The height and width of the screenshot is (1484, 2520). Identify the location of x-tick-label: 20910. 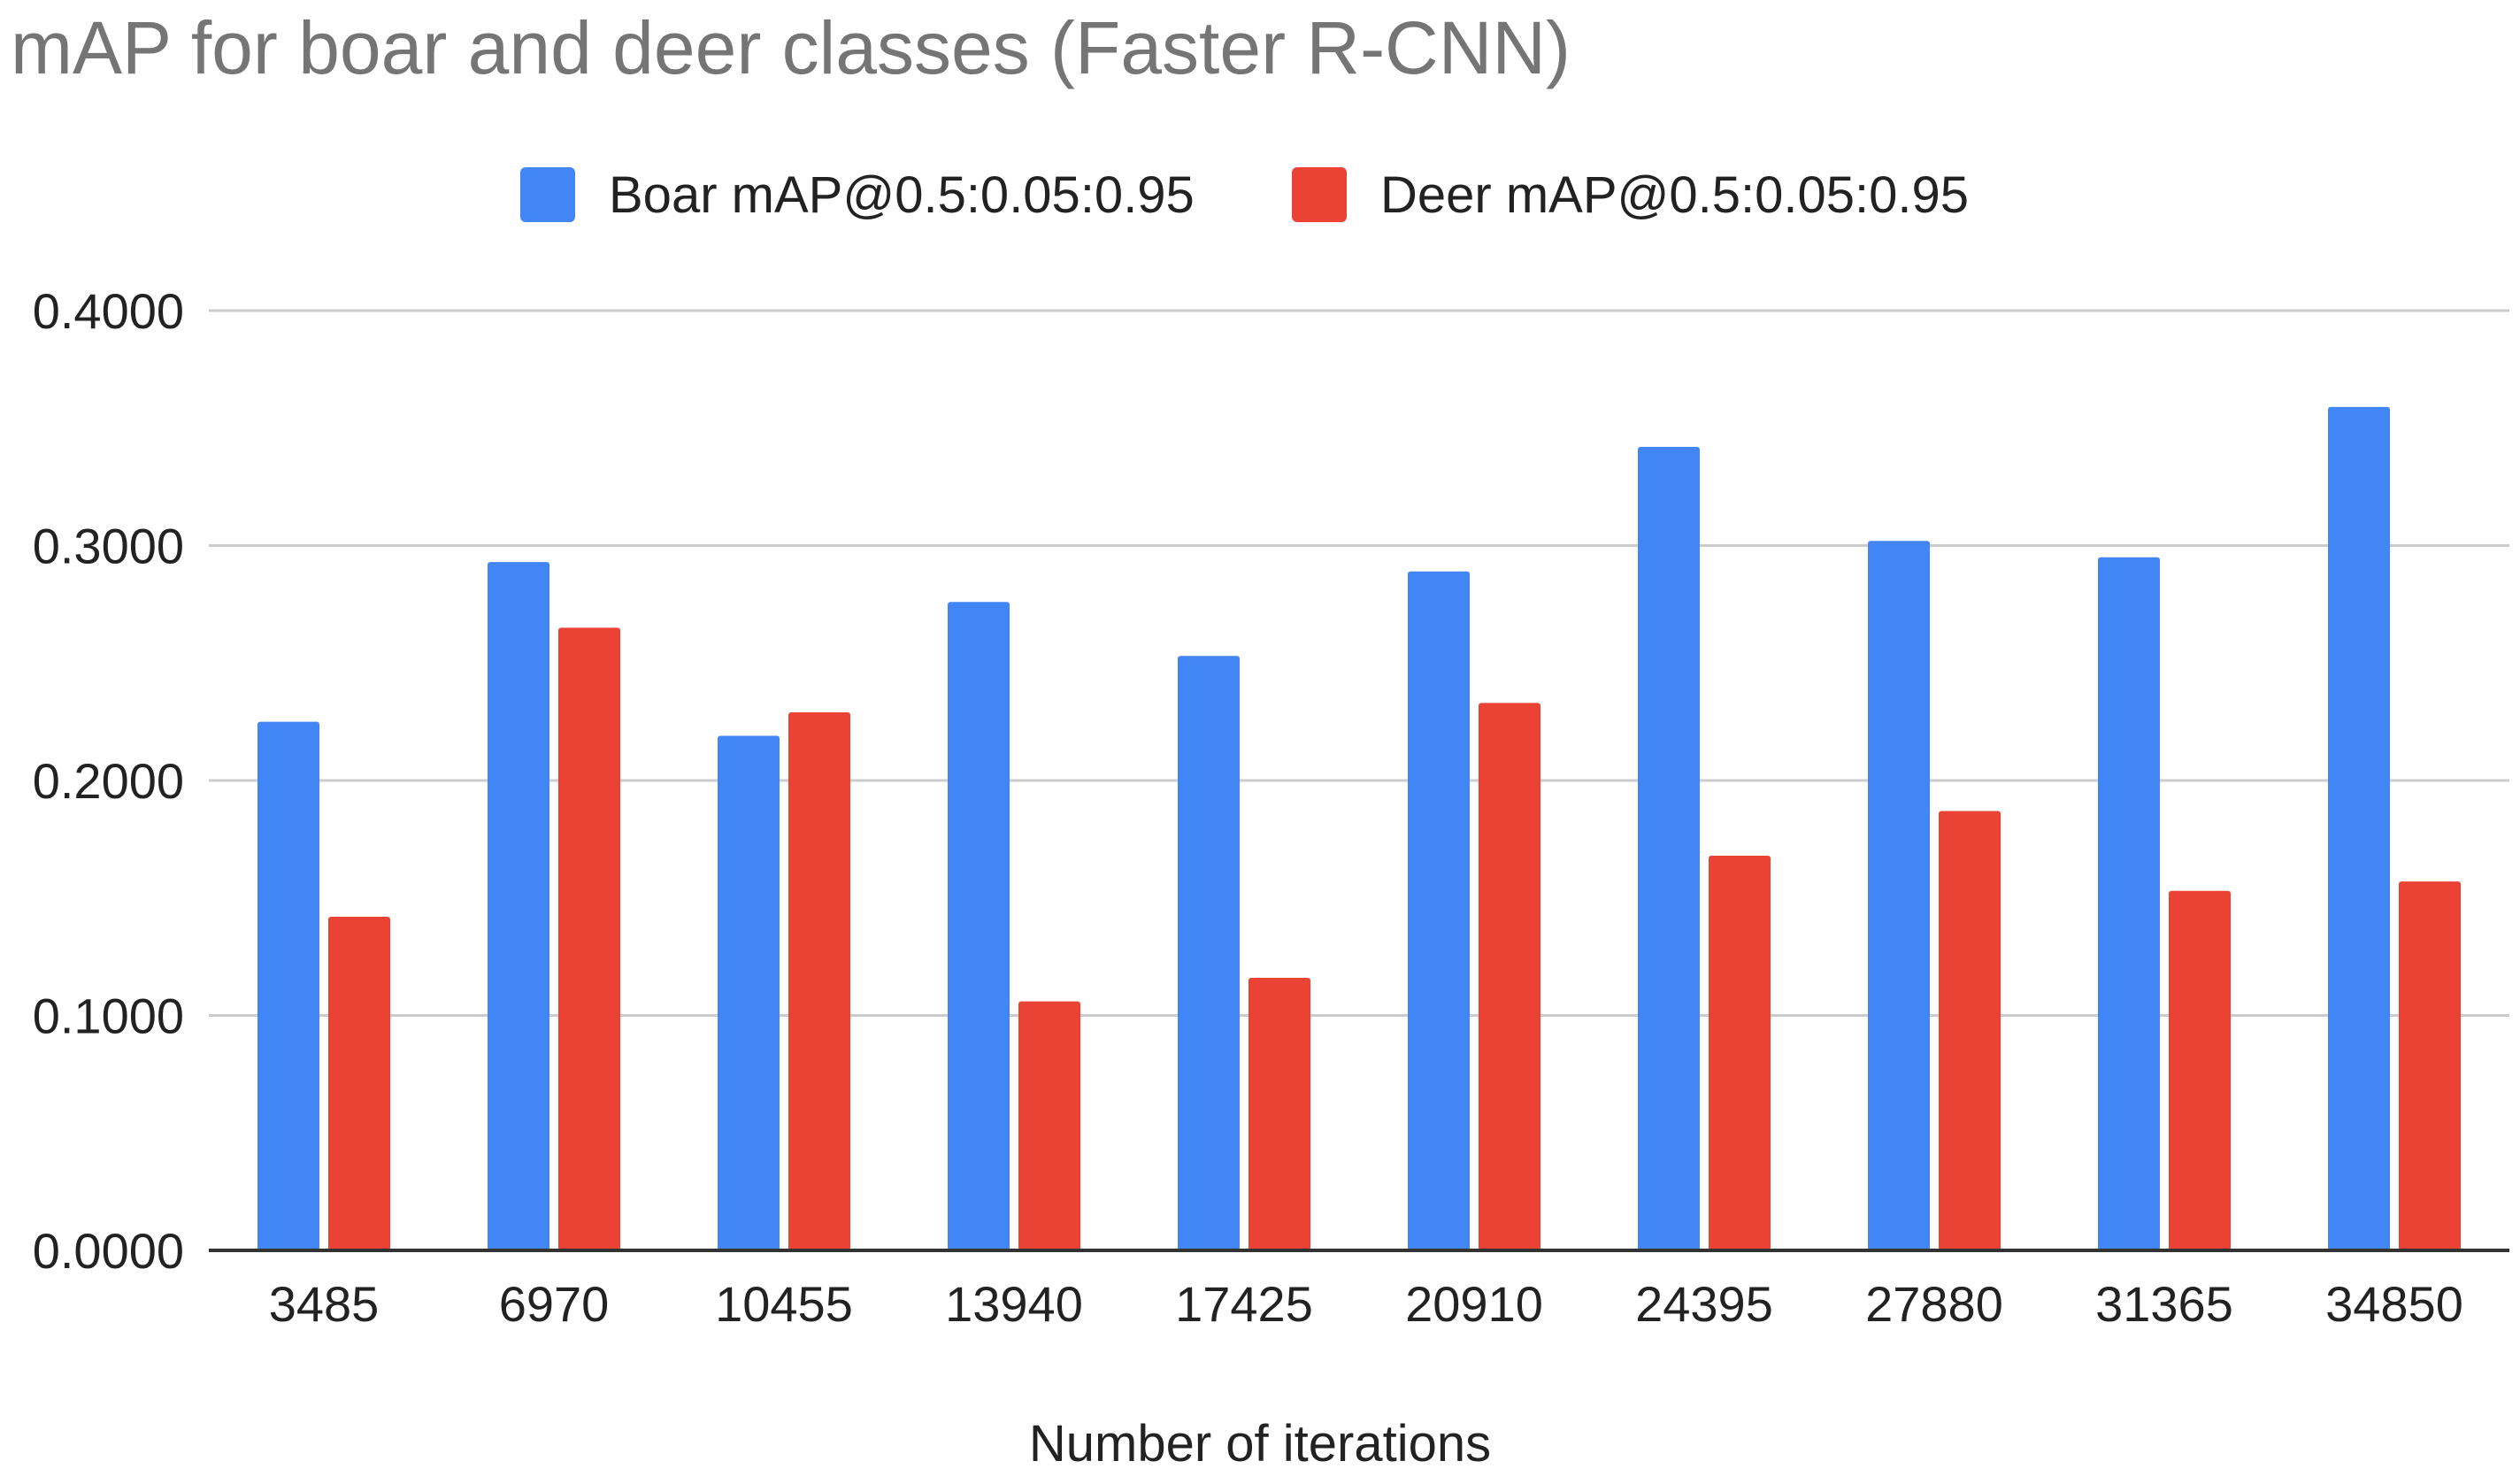
(1474, 1304).